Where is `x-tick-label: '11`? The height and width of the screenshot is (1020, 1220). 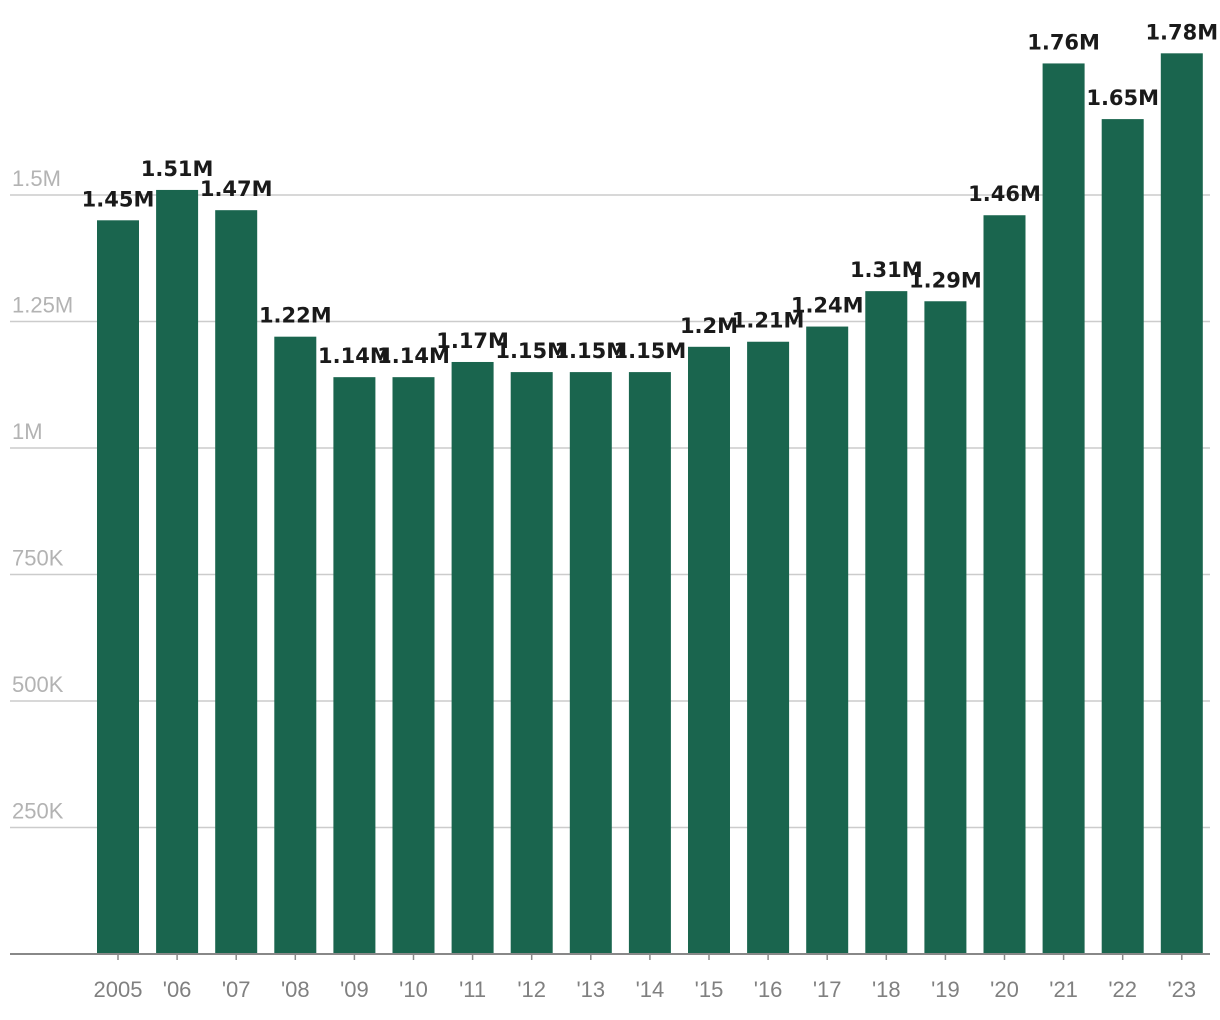 x-tick-label: '11 is located at coordinates (472, 989).